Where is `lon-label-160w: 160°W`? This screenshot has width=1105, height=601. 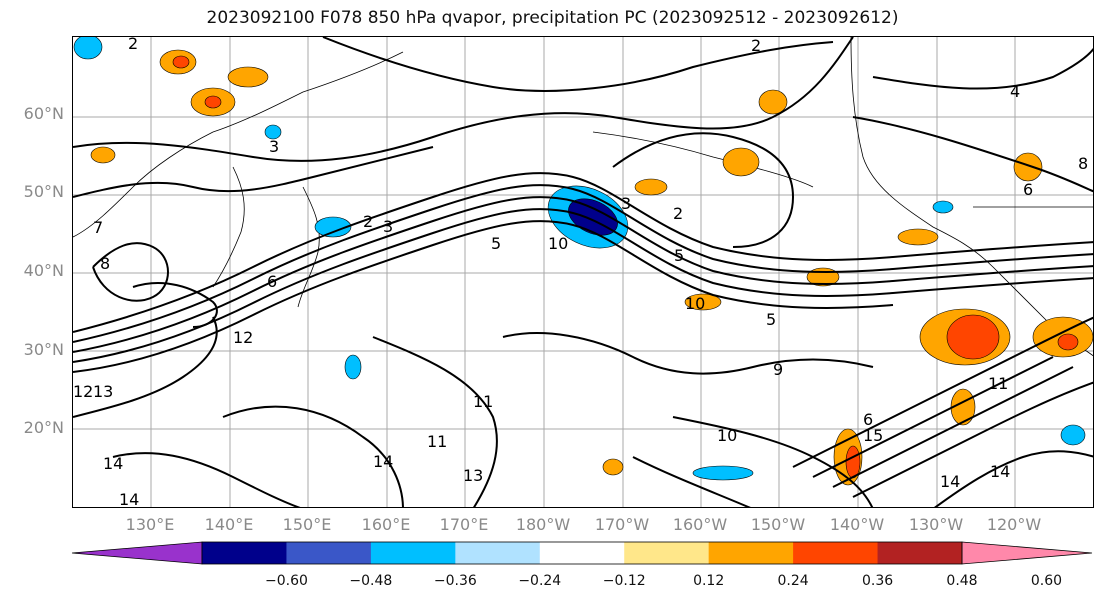
lon-label-160w: 160°W is located at coordinates (700, 524).